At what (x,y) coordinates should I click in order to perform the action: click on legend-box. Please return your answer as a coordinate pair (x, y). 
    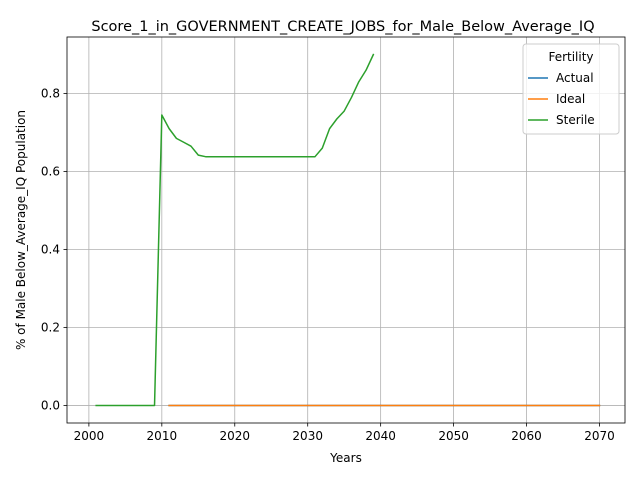
    Looking at the image, I should click on (571, 89).